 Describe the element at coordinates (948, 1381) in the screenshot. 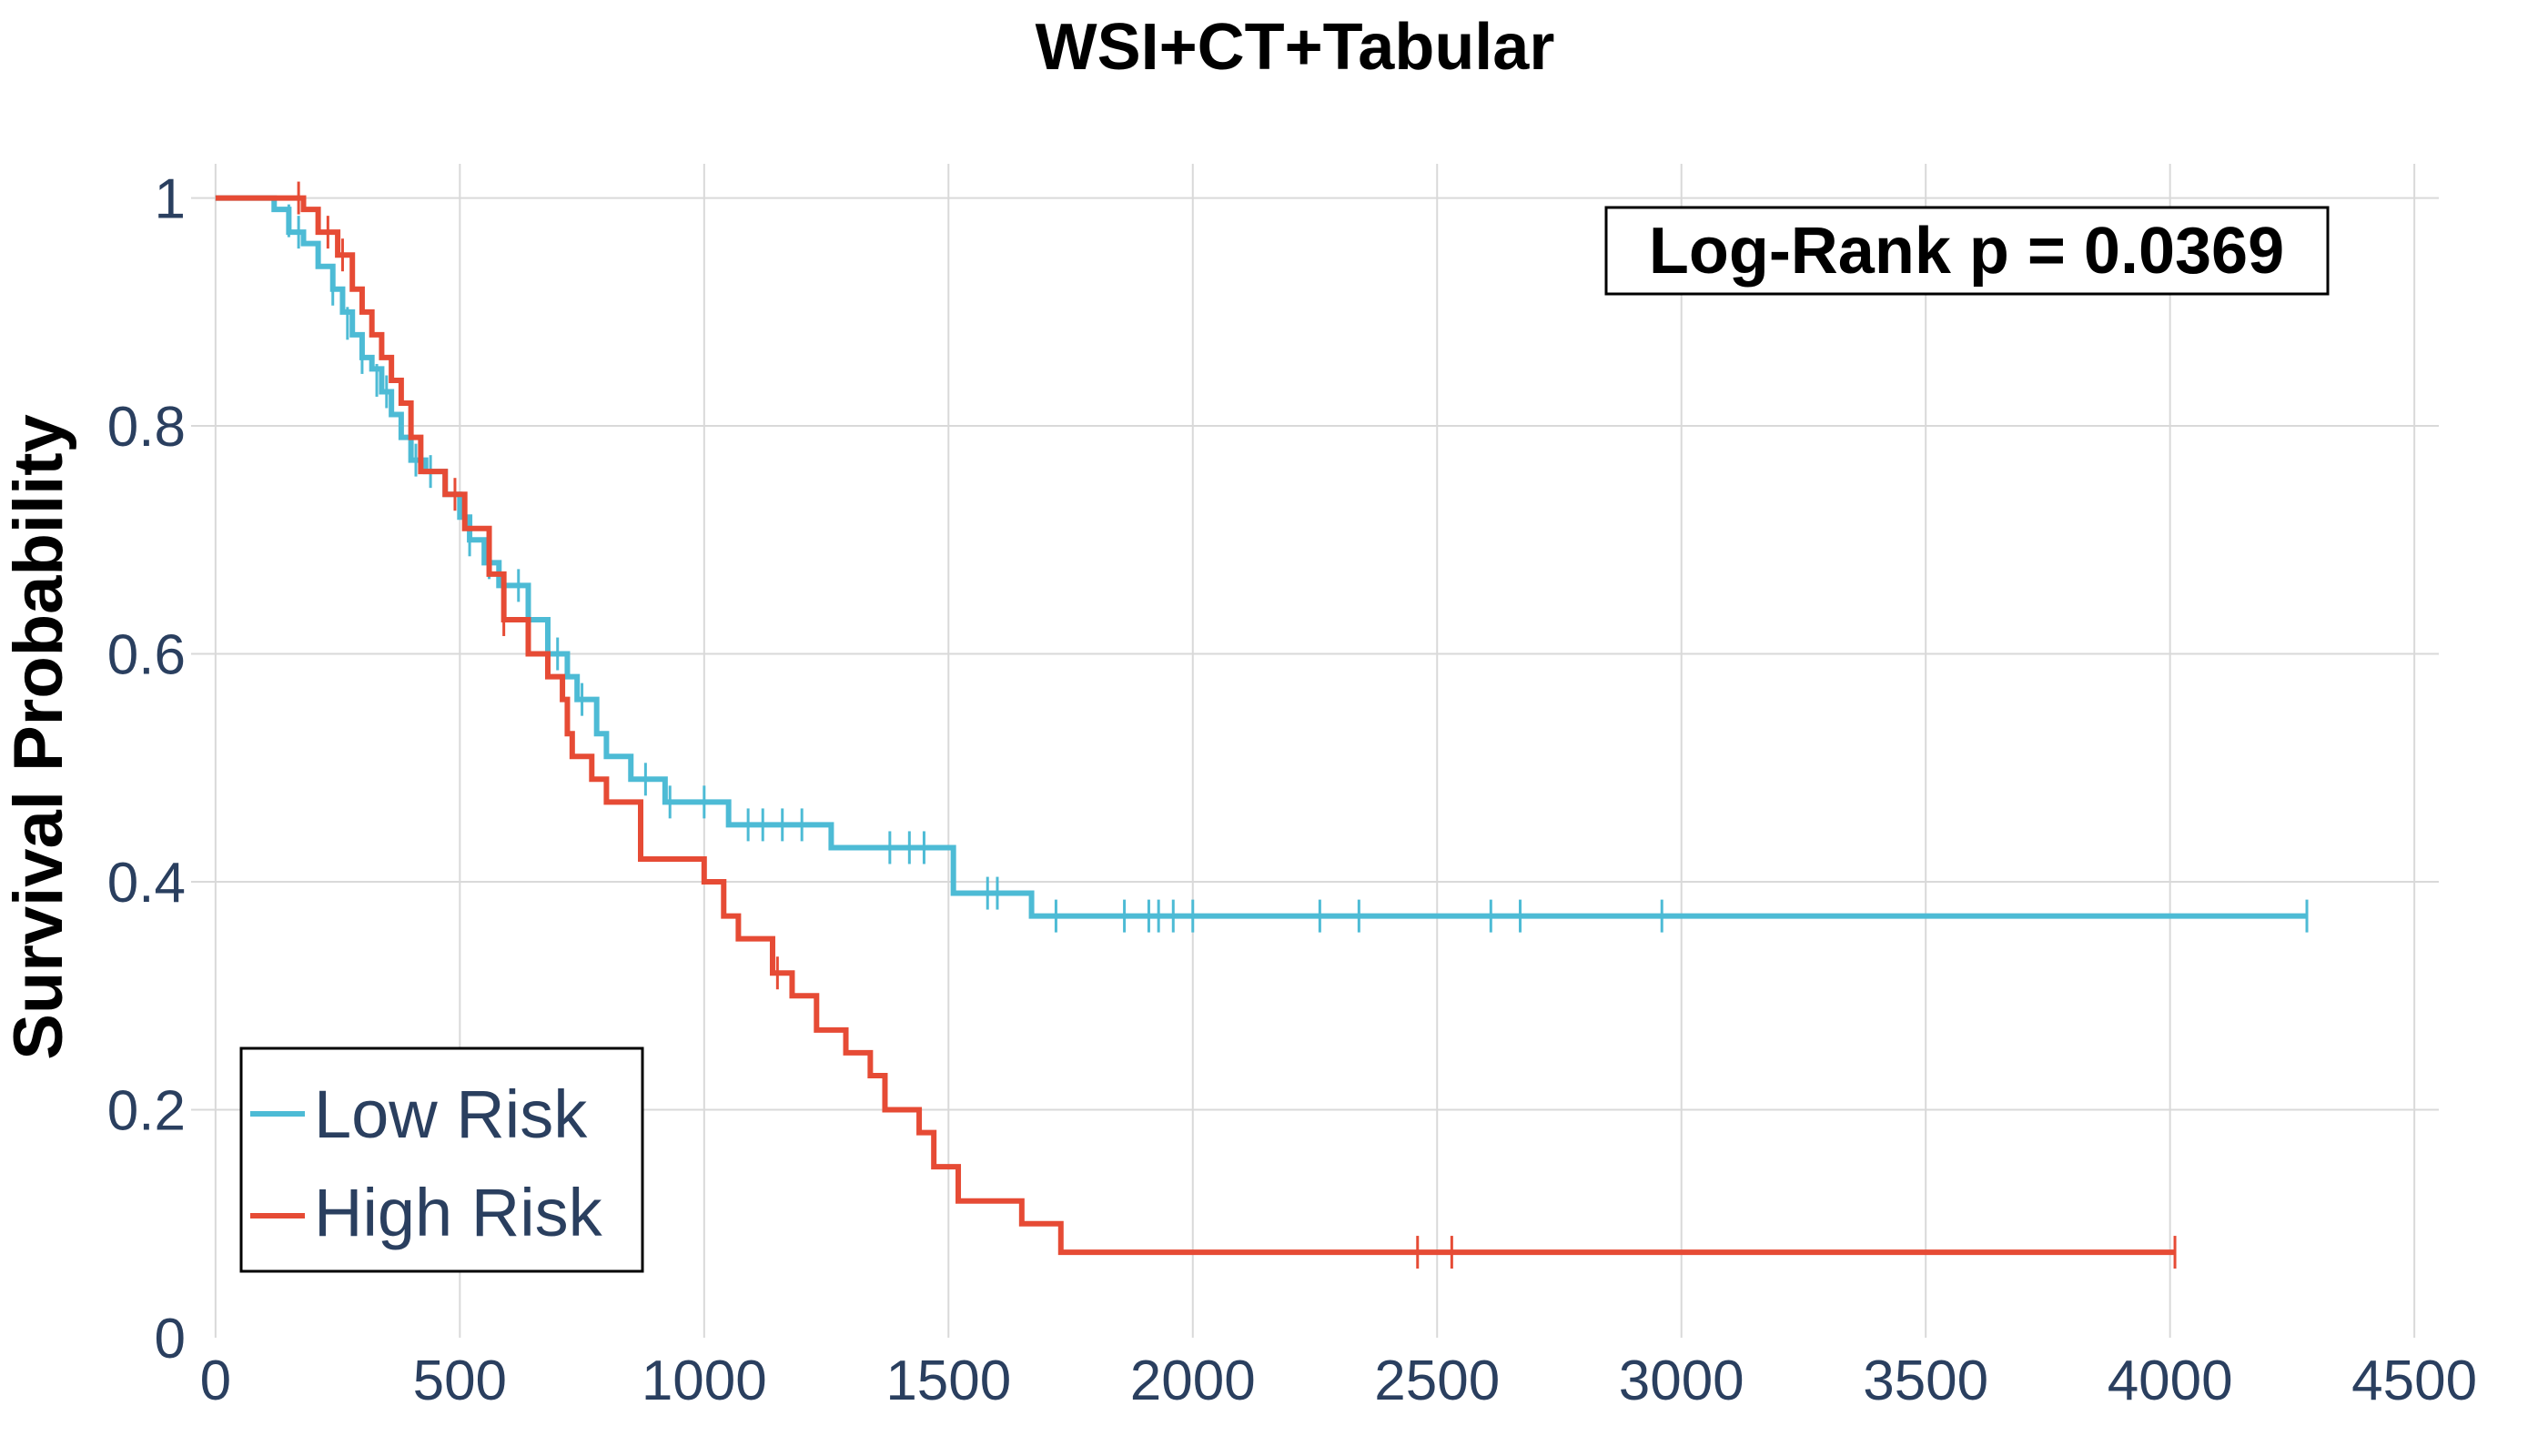

I see `x-tick-label-1500: 1500` at that location.